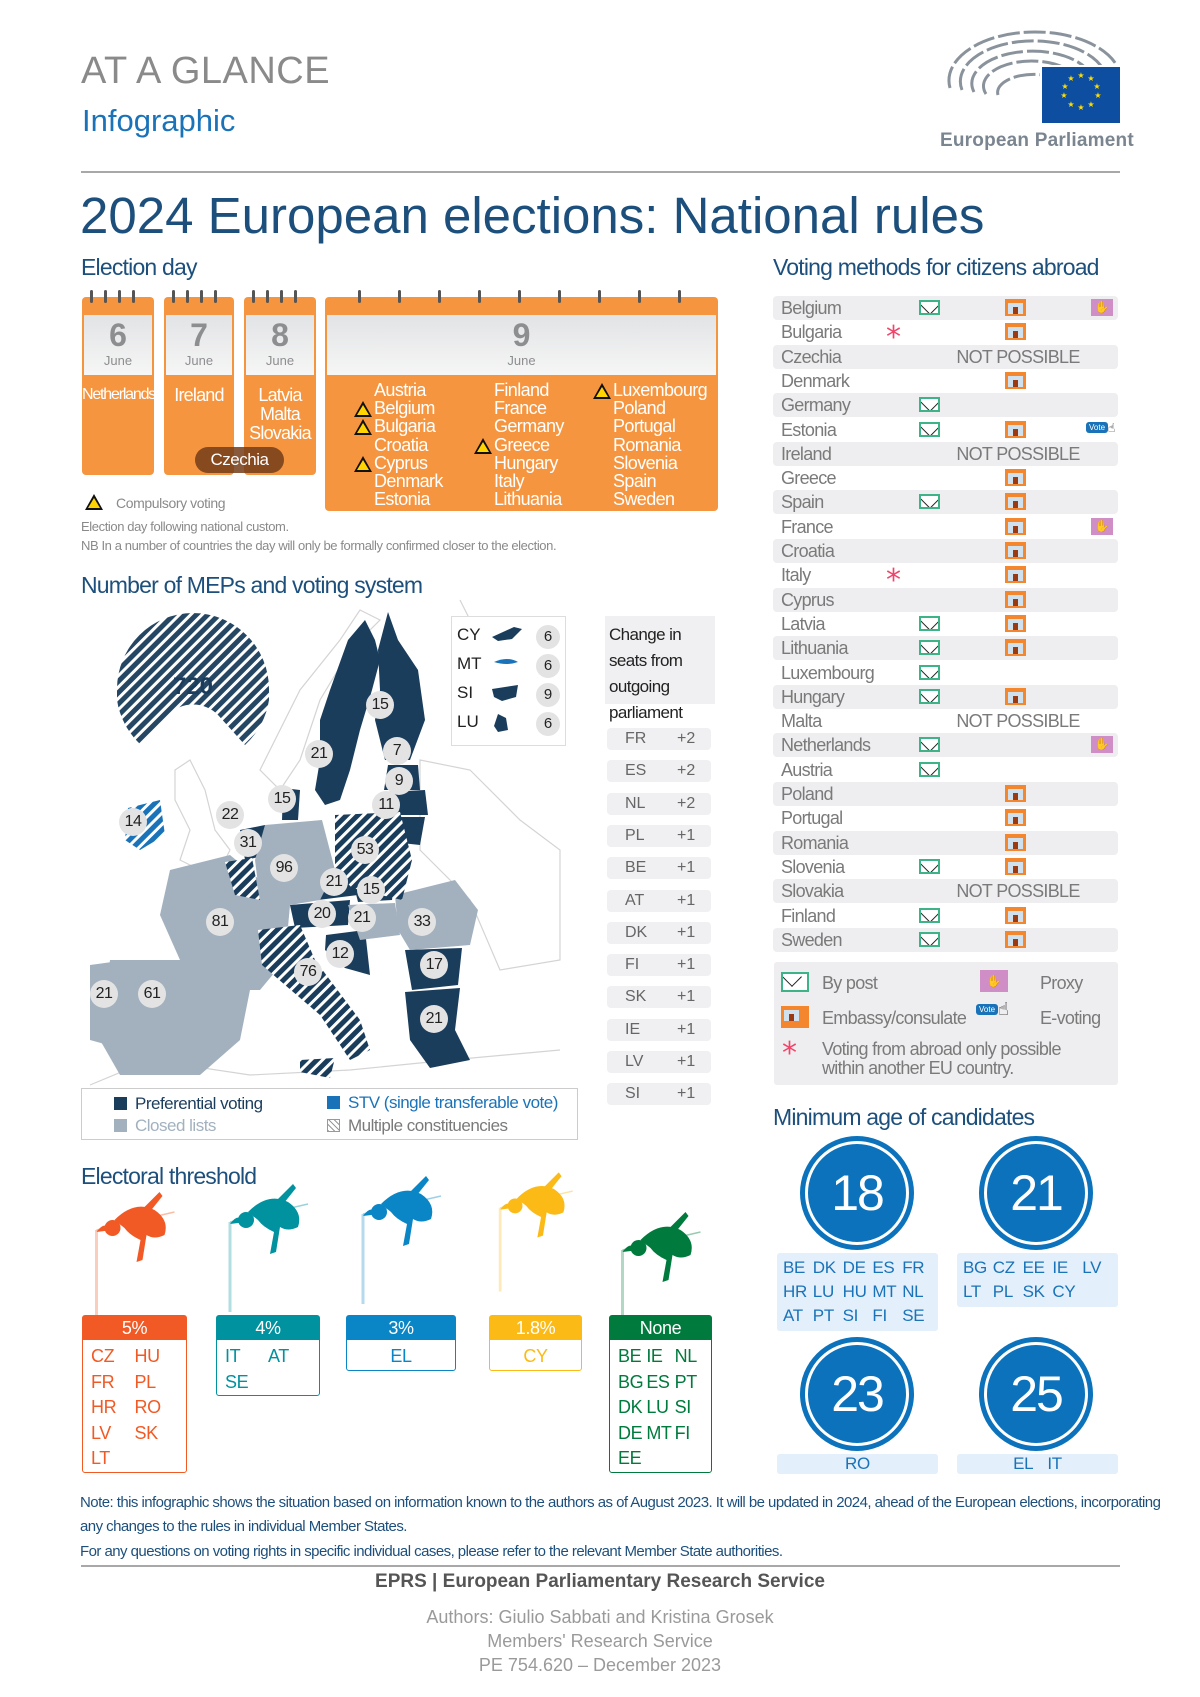  Describe the element at coordinates (857, 1193) in the screenshot. I see `age-circle-18: 18` at that location.